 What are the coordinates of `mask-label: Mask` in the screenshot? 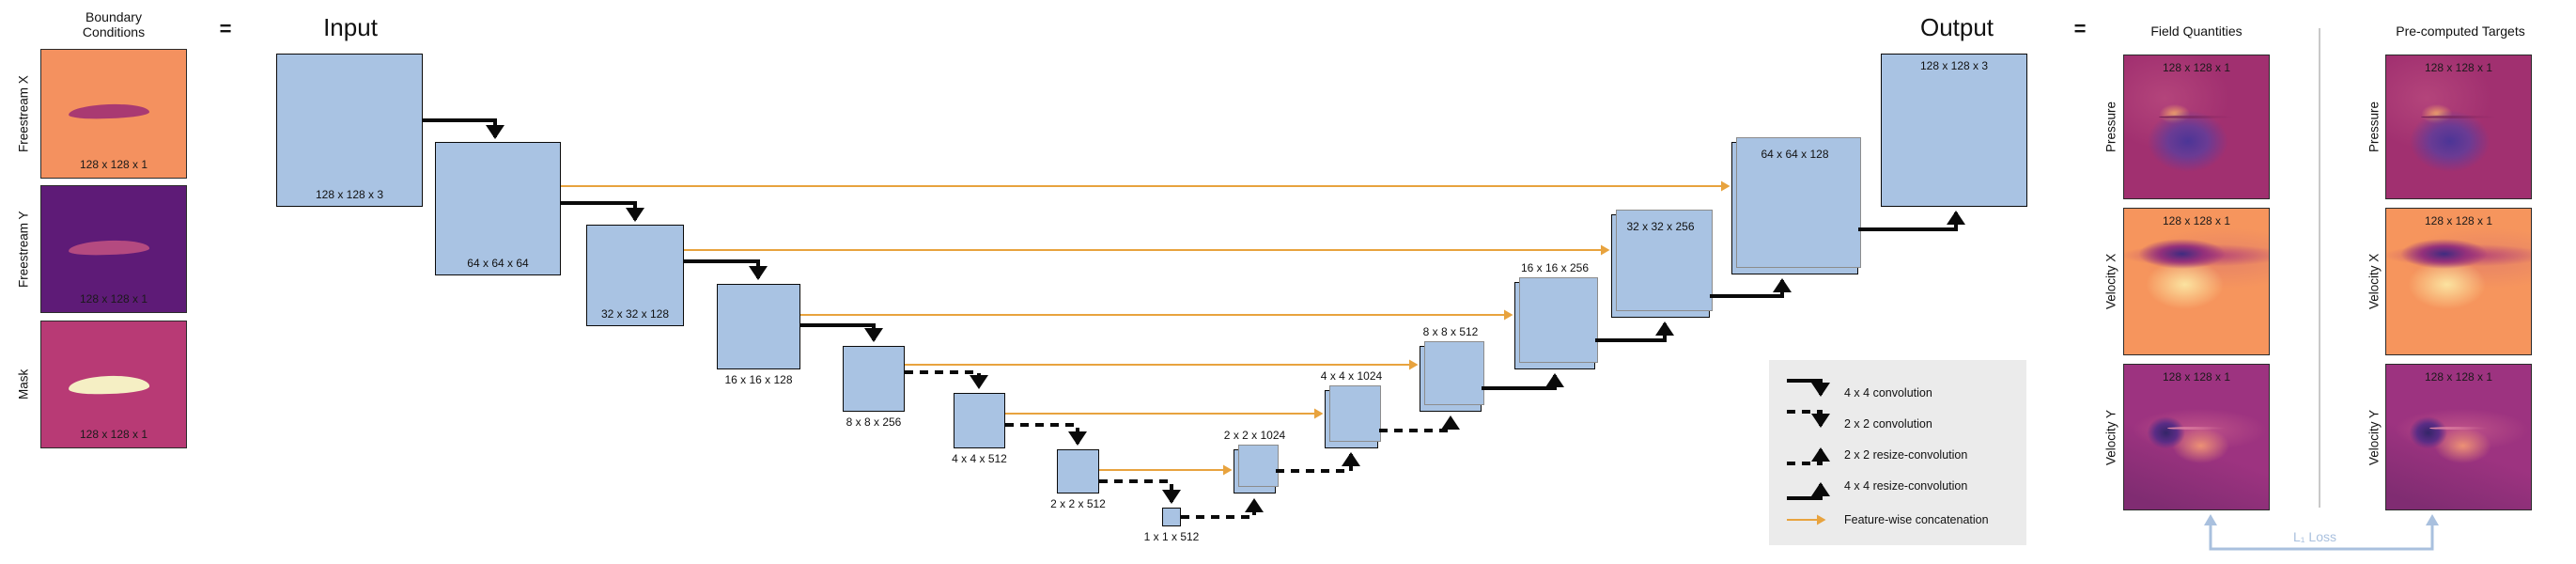 It's located at (23, 384).